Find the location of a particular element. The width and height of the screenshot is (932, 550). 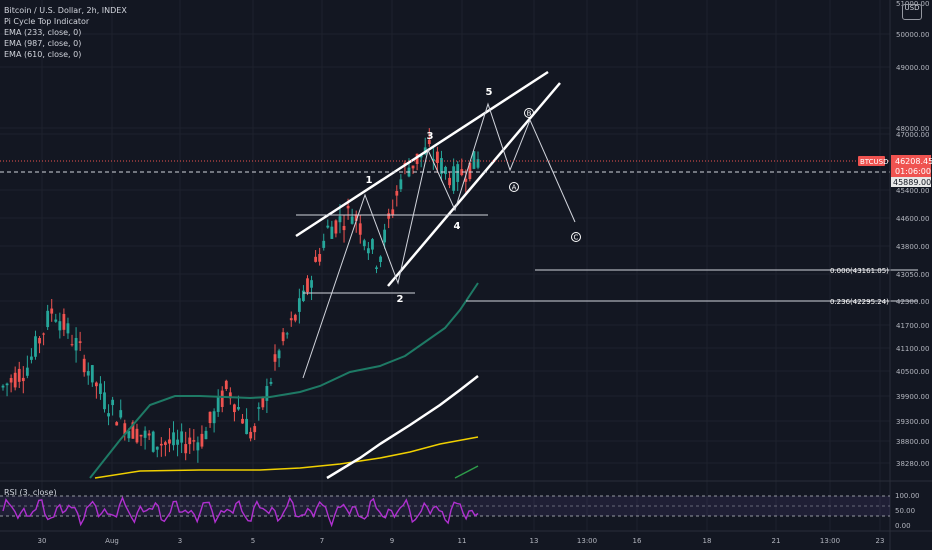

fib-label-2: 0.236(42295.24) is located at coordinates (859, 302).